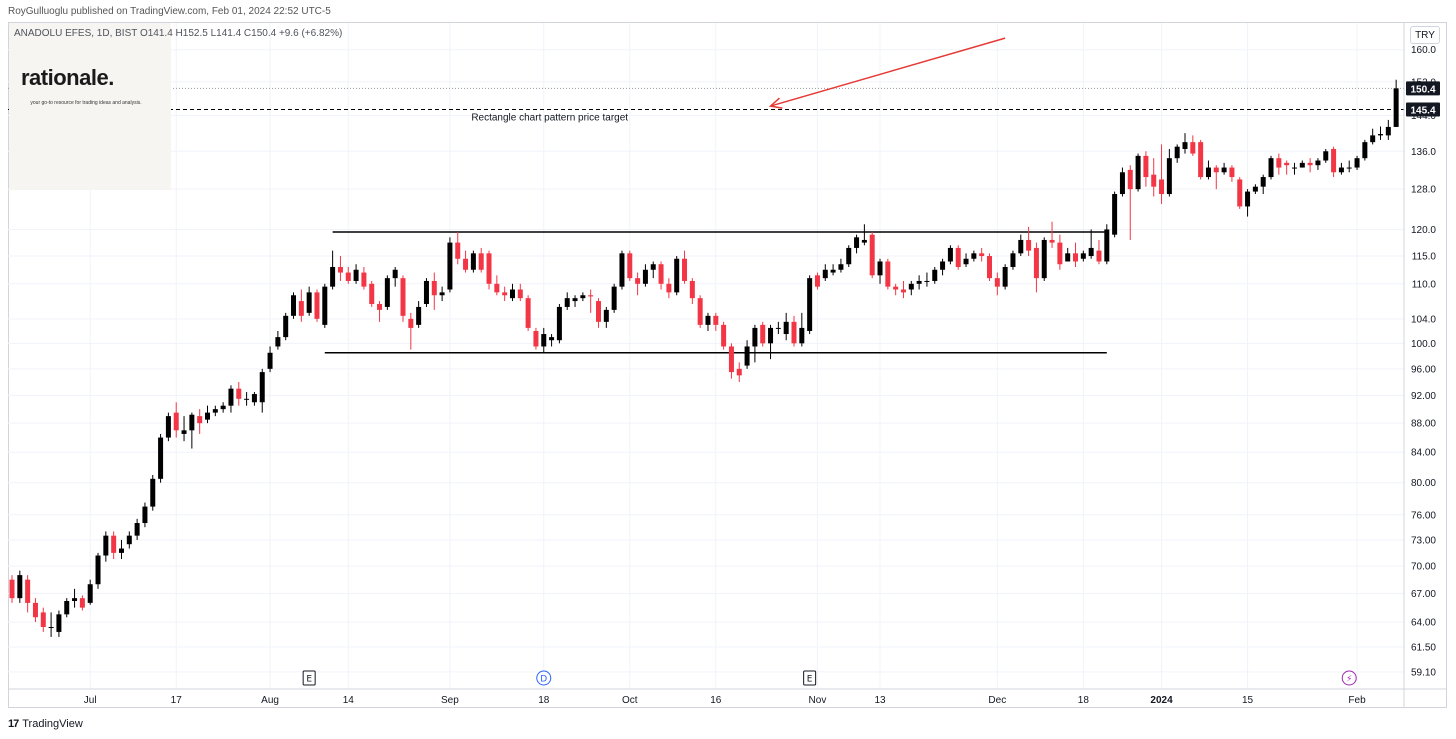 This screenshot has width=1456, height=739. What do you see at coordinates (1423, 190) in the screenshot?
I see `price-tick-label: 128.0` at bounding box center [1423, 190].